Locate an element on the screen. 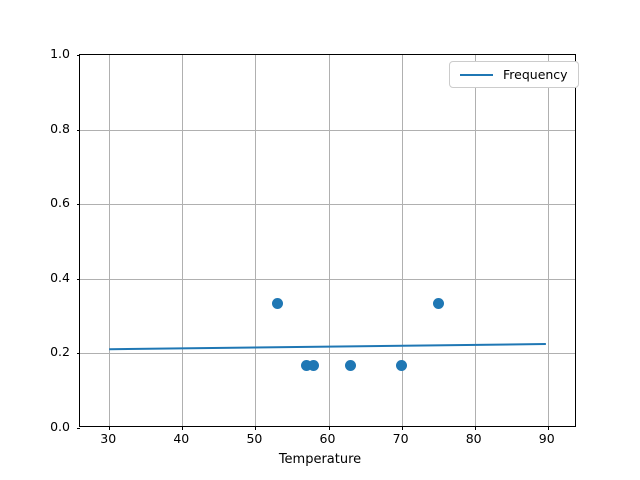  tick-label-y: 0.0 is located at coordinates (60, 426).